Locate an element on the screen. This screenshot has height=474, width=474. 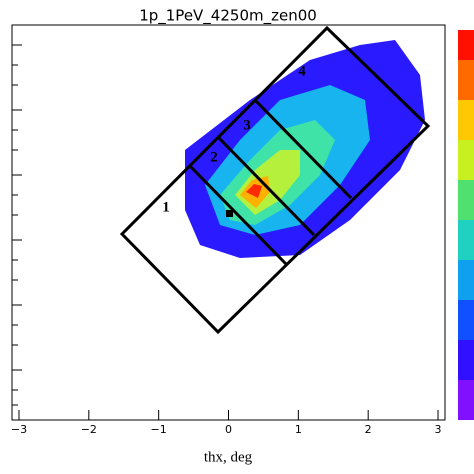
x-tick-label: 2 is located at coordinates (368, 429).